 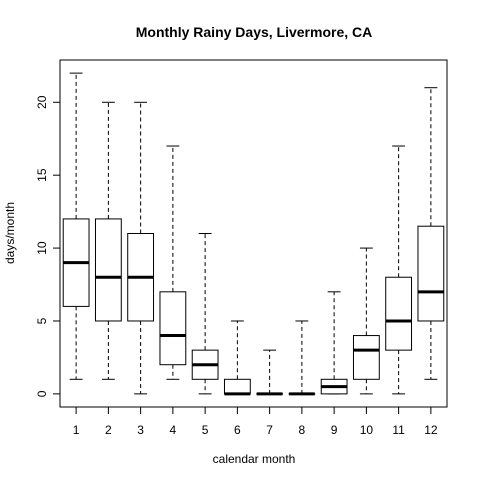 I want to click on y-axis-label: days/month, so click(x=10, y=233).